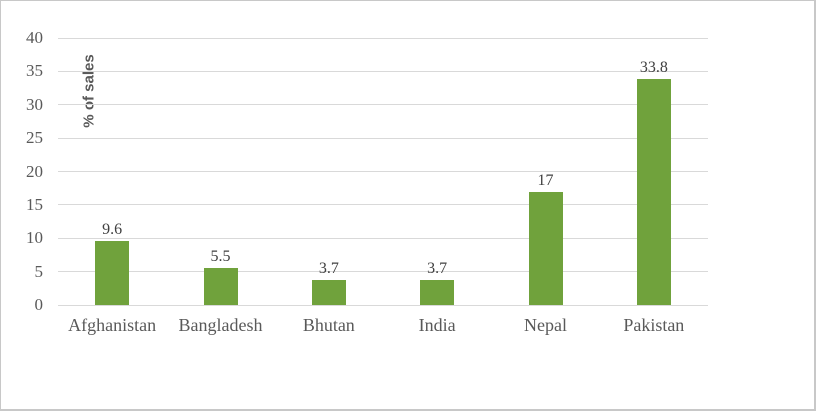 The image size is (816, 411). I want to click on y-tick-label: 0, so click(39, 304).